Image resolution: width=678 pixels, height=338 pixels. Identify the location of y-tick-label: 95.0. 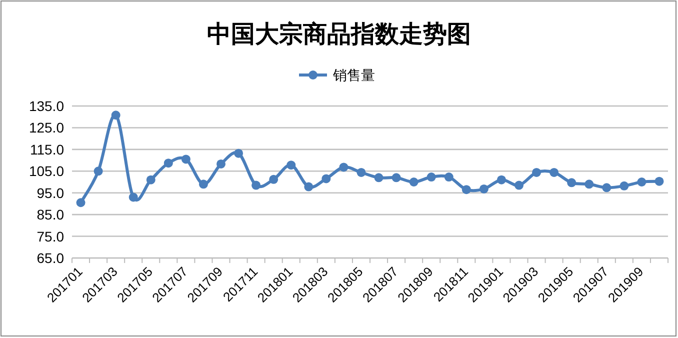
(50, 192).